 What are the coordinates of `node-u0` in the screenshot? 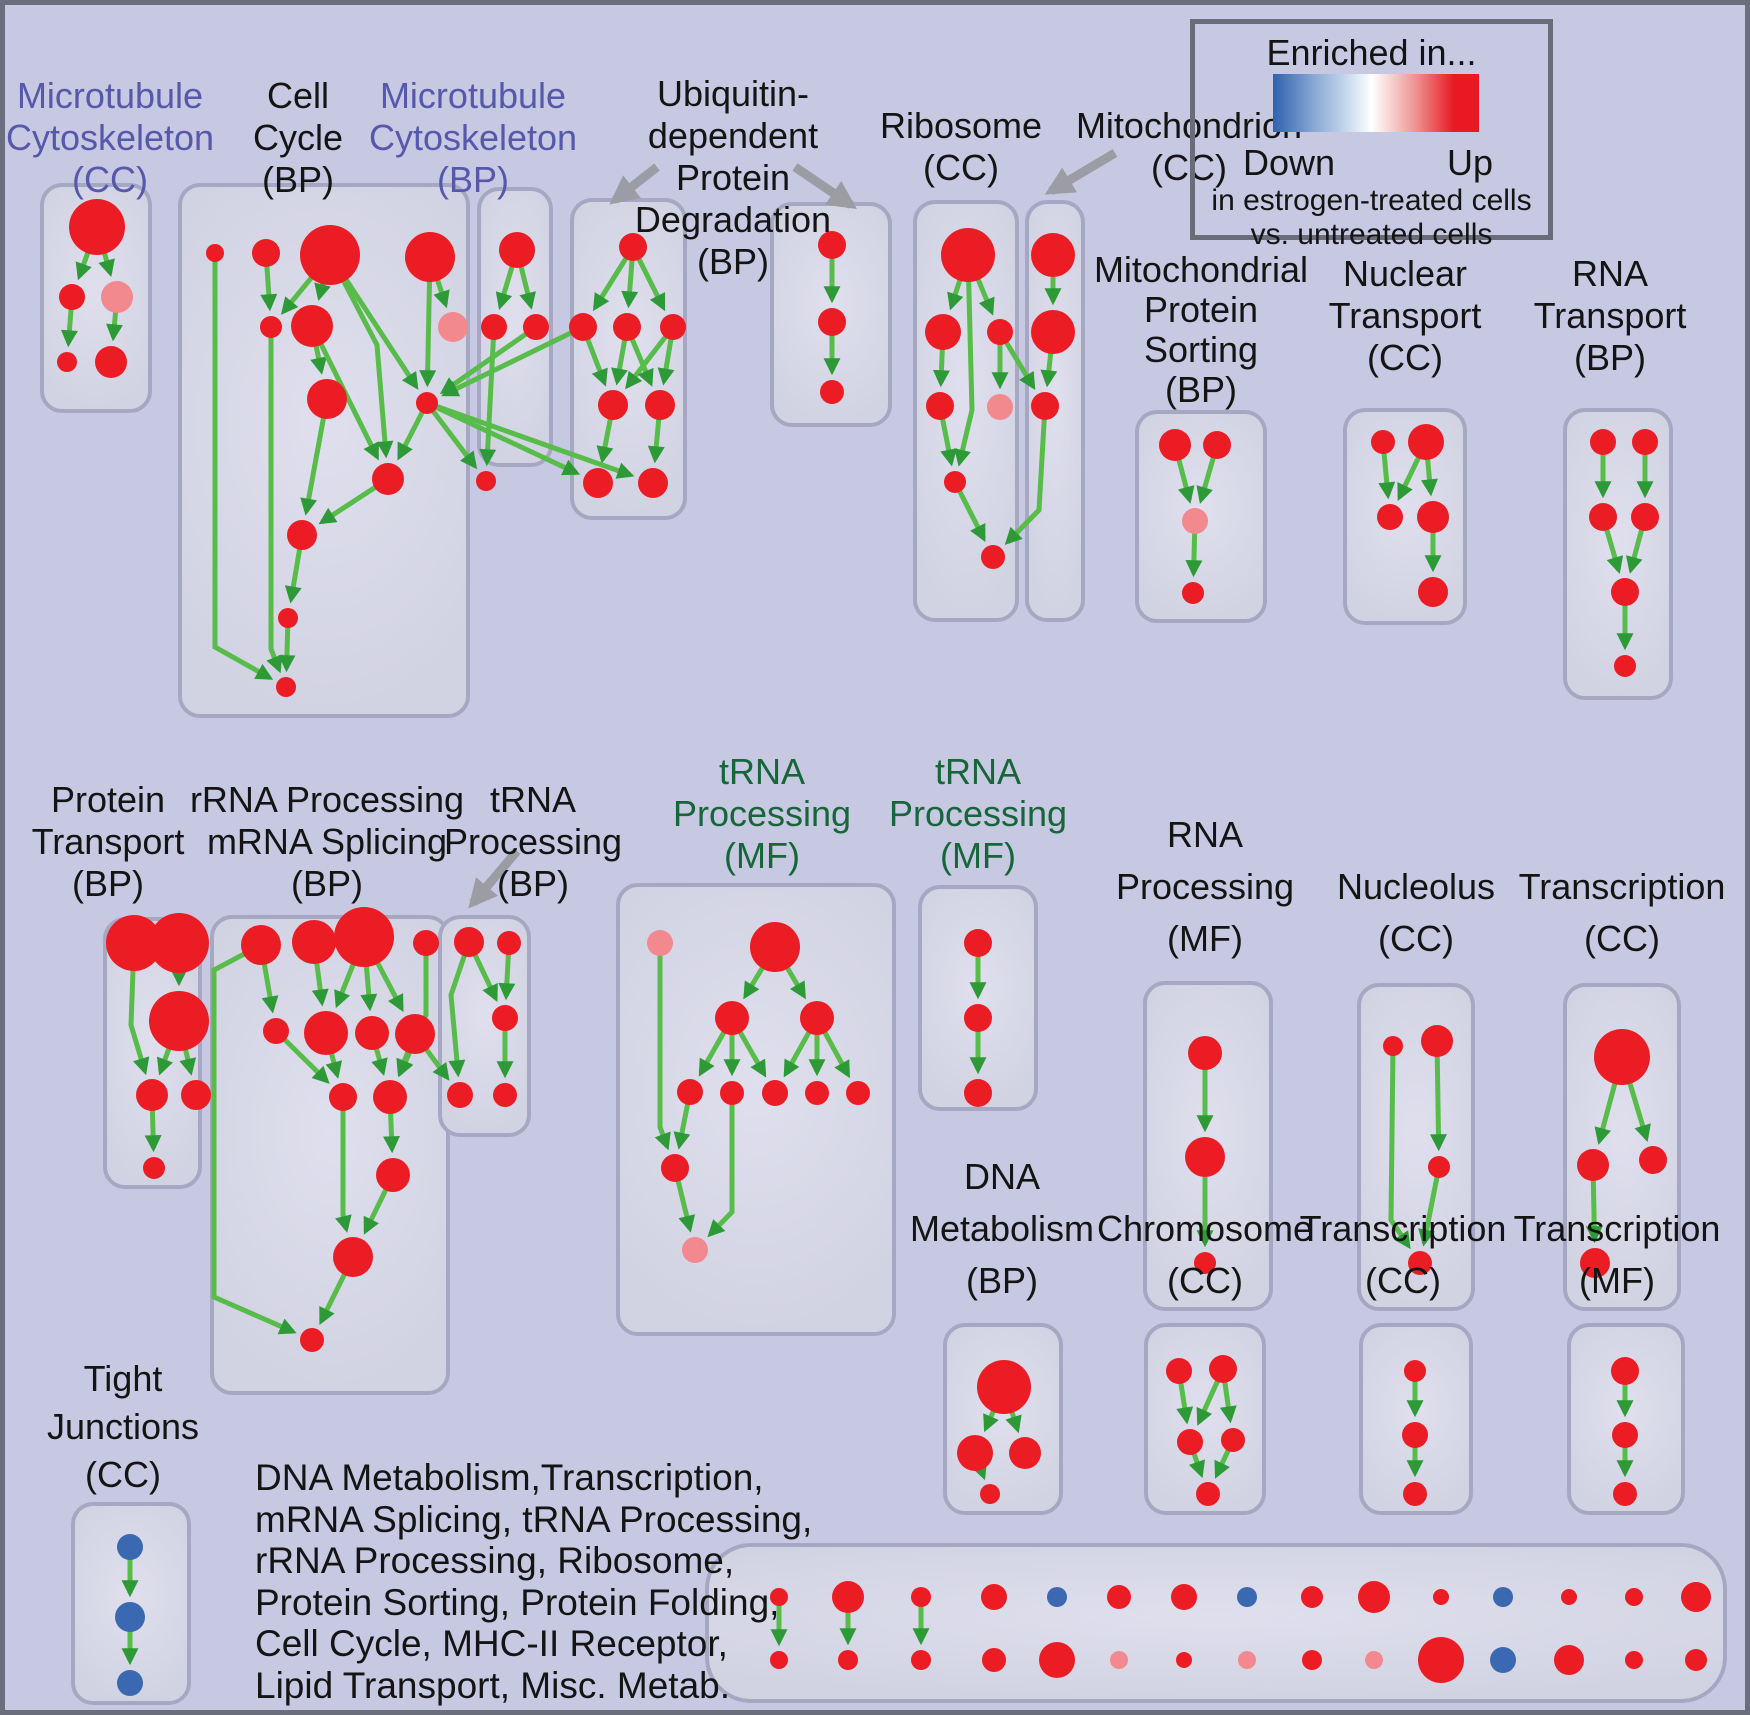 It's located at (1415, 1371).